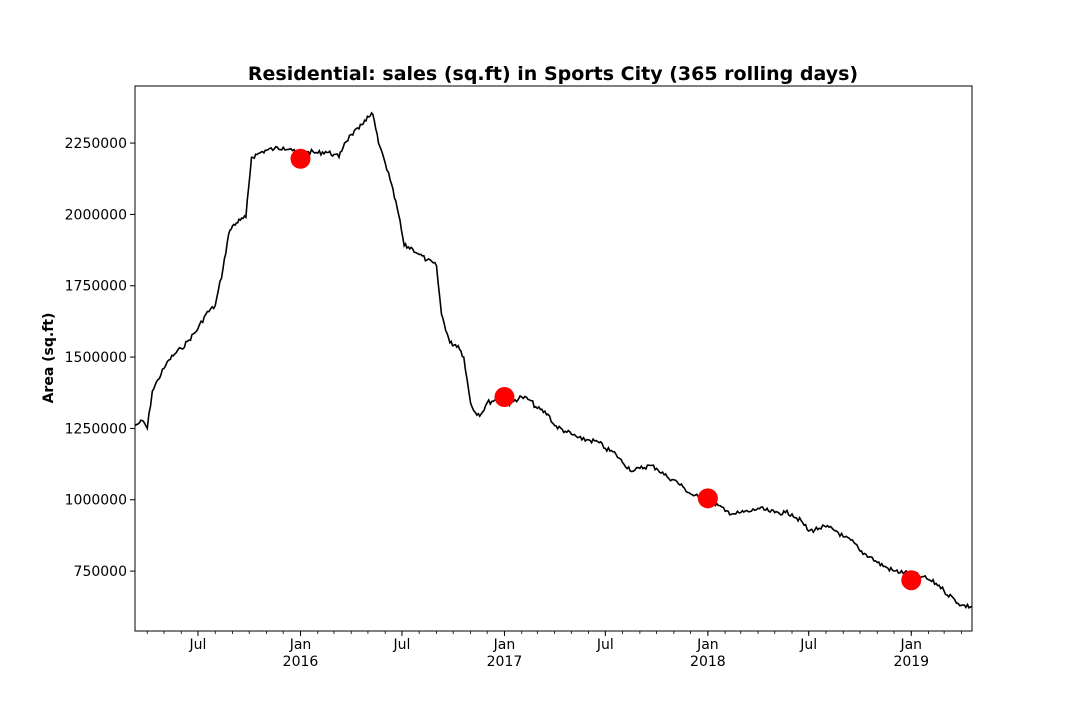  I want to click on x-tick-year-label: 2017, so click(505, 662).